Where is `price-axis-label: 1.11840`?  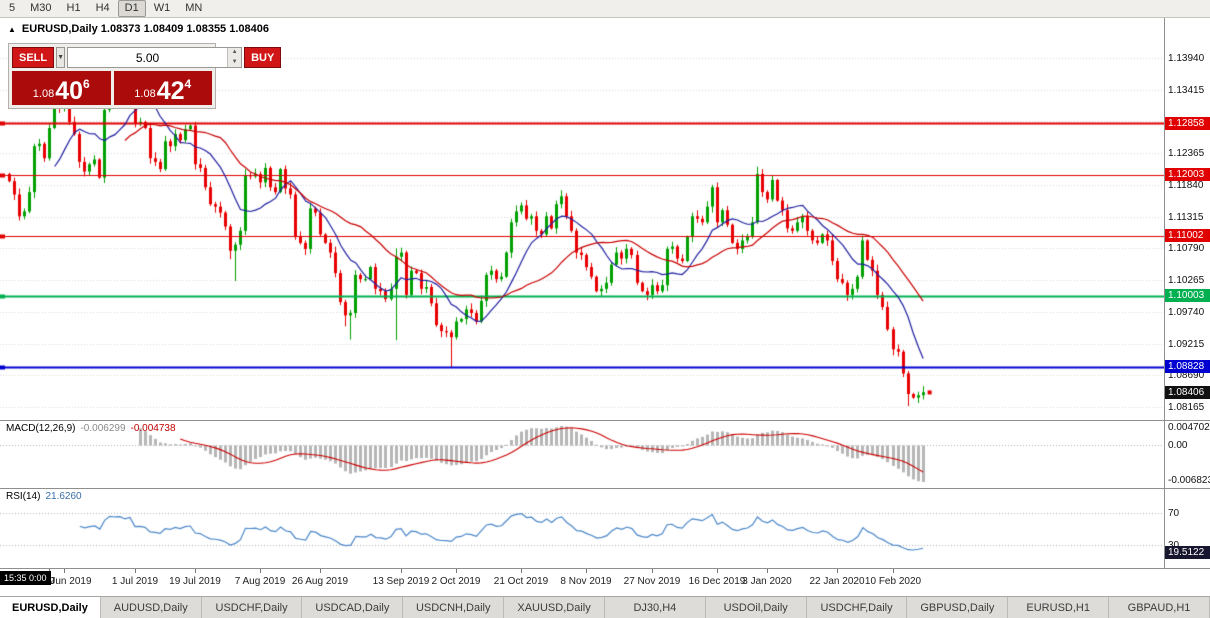
price-axis-label: 1.11840 is located at coordinates (1186, 185).